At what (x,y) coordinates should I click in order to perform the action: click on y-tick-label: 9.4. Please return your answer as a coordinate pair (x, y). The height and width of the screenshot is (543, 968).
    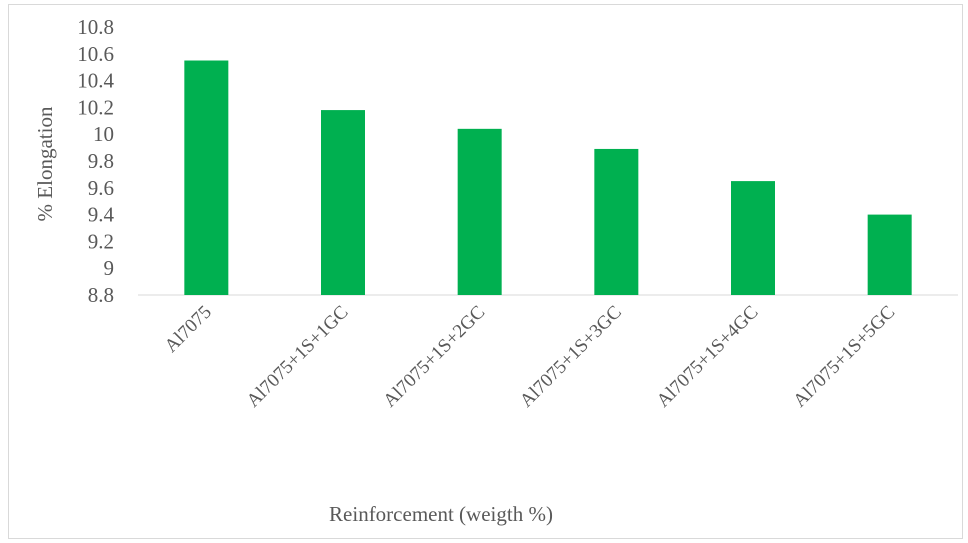
    Looking at the image, I should click on (101, 215).